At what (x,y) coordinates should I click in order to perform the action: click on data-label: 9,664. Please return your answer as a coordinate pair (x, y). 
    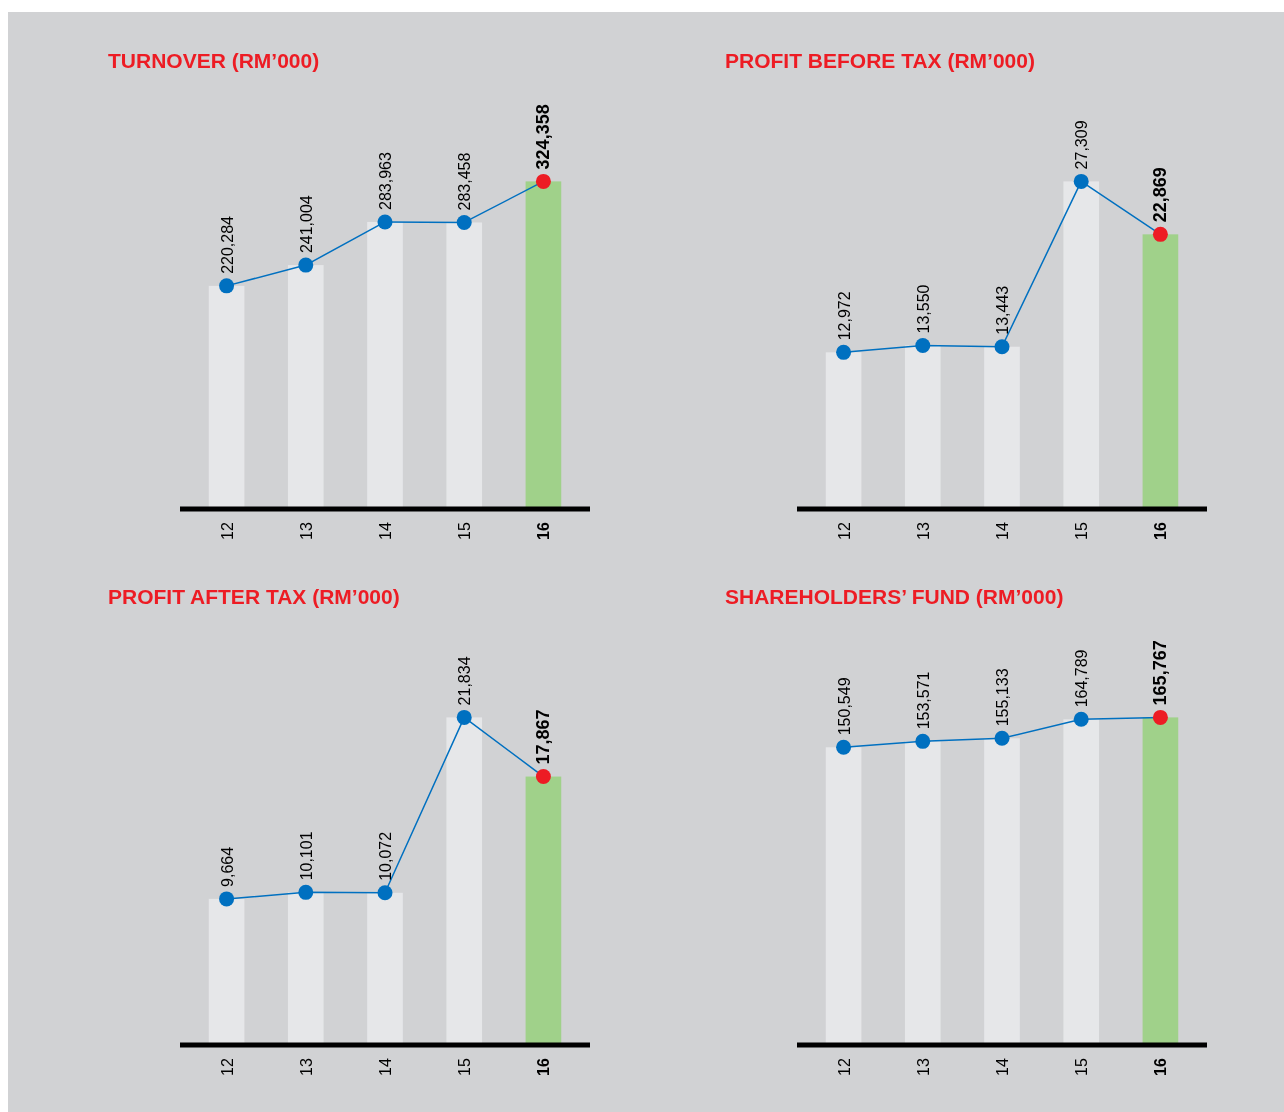
    Looking at the image, I should click on (227, 866).